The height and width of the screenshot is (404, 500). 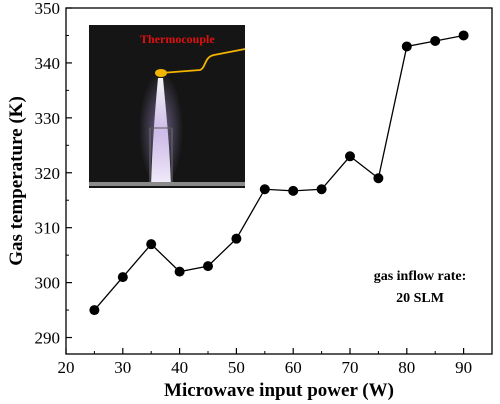 I want to click on x-tick-label: 20, so click(x=66, y=367).